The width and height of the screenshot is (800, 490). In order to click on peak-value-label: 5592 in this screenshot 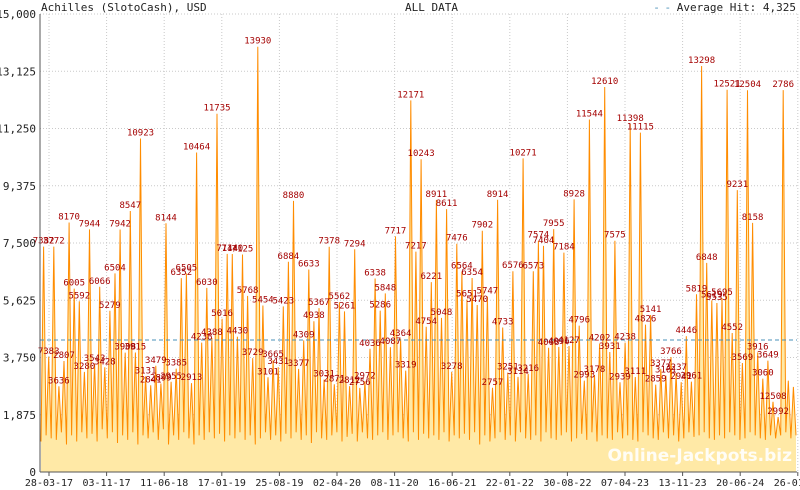, I will do `click(79, 296)`.